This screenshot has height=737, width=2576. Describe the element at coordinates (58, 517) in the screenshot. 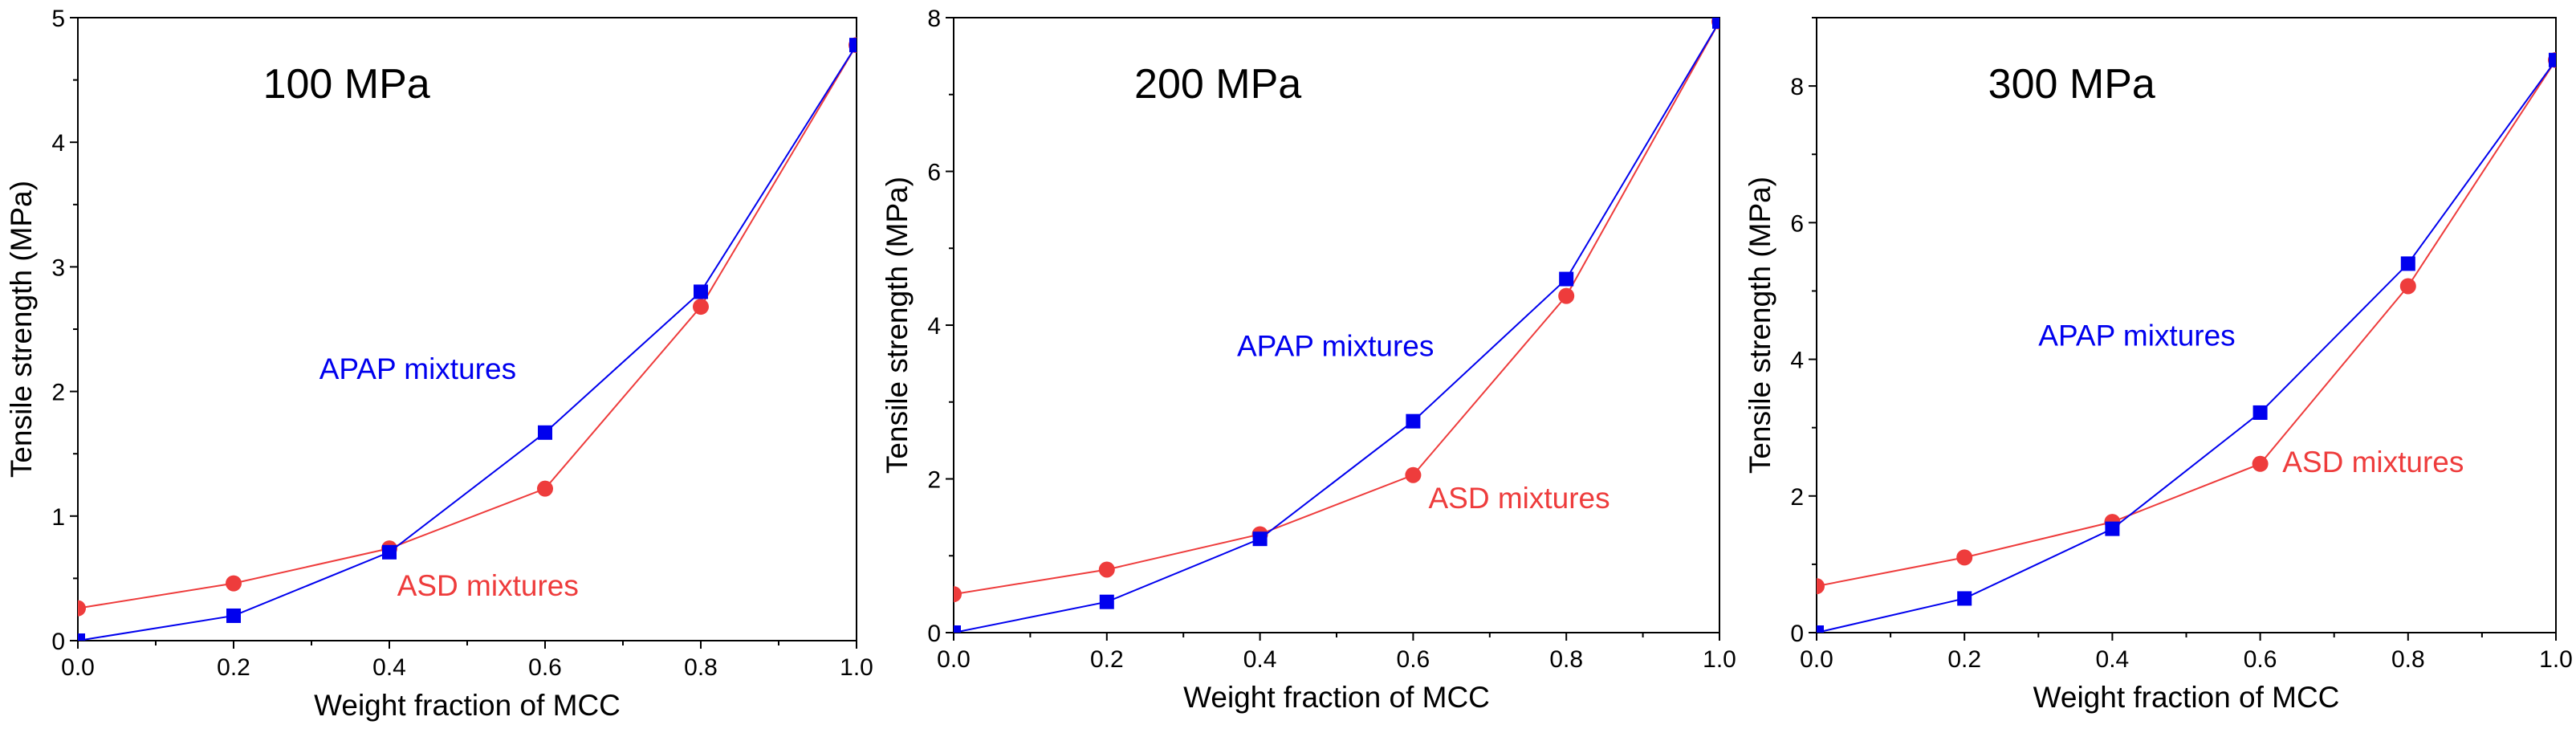

I see `y-tick-label: 1` at that location.